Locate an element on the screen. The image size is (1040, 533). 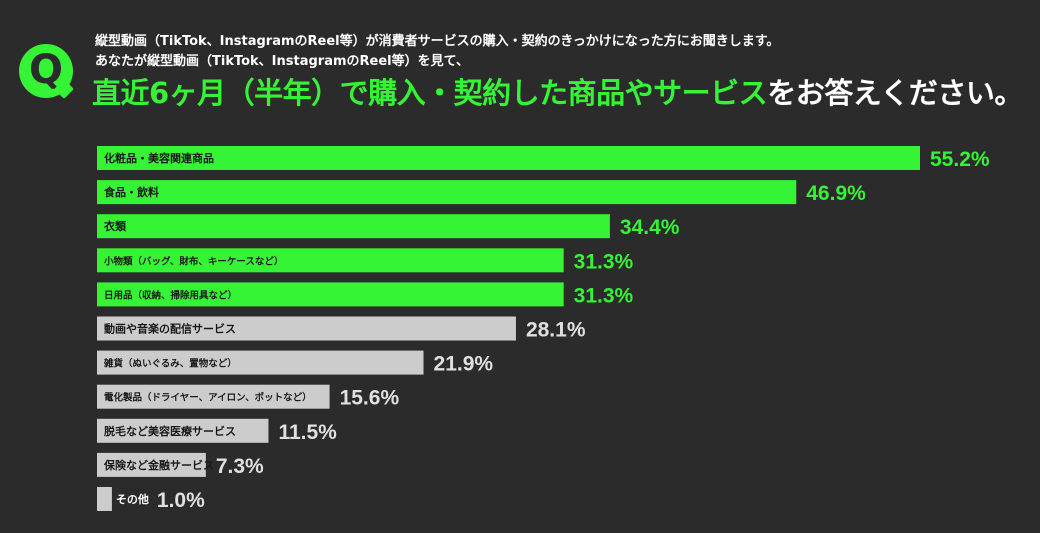
question-headline: 直近6ヶ月（半年）で購入・契約した商品やサービスをお答えください。 is located at coordinates (557, 91).